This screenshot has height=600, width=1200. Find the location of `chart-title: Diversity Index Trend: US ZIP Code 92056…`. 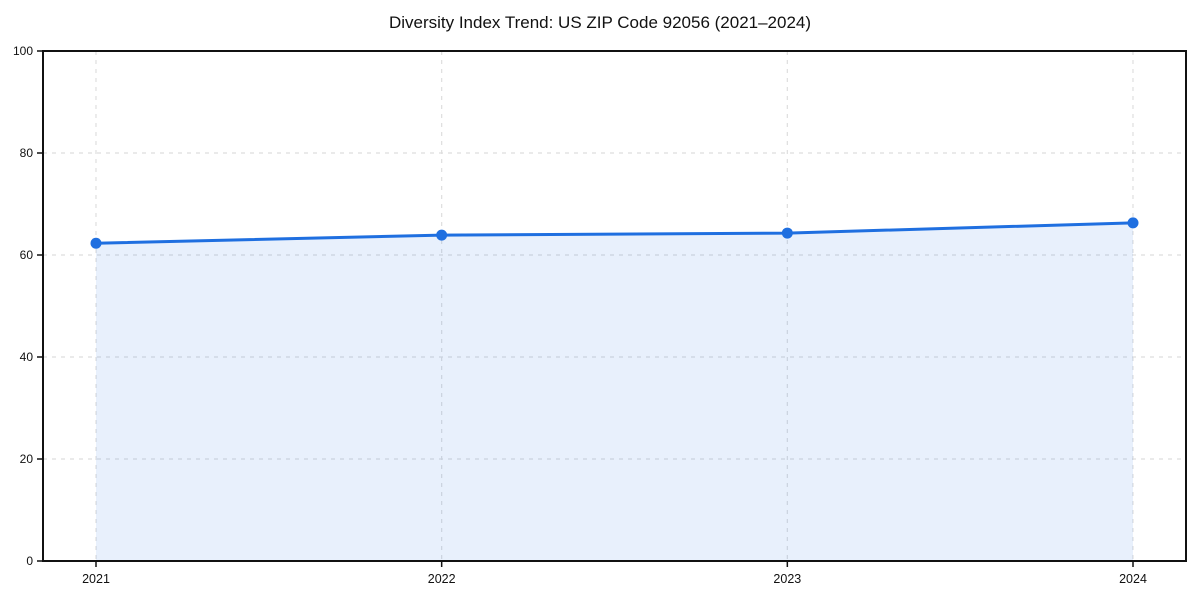

chart-title: Diversity Index Trend: US ZIP Code 92056… is located at coordinates (600, 22).